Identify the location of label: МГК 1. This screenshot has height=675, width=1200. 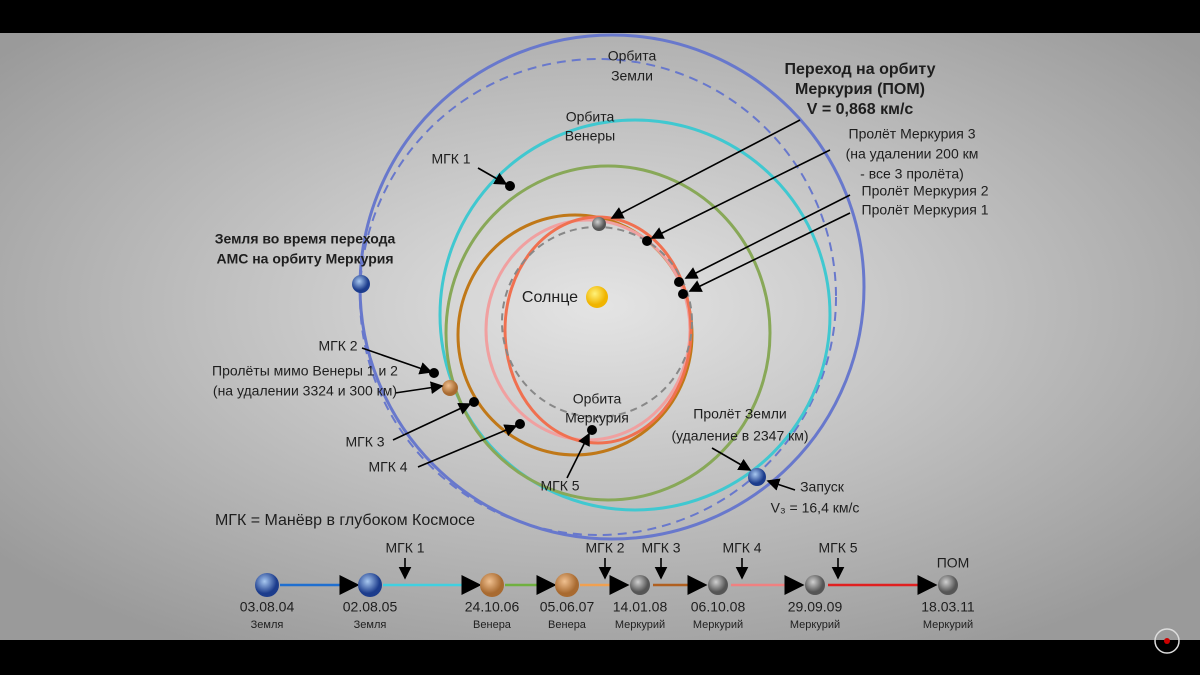
(450, 159).